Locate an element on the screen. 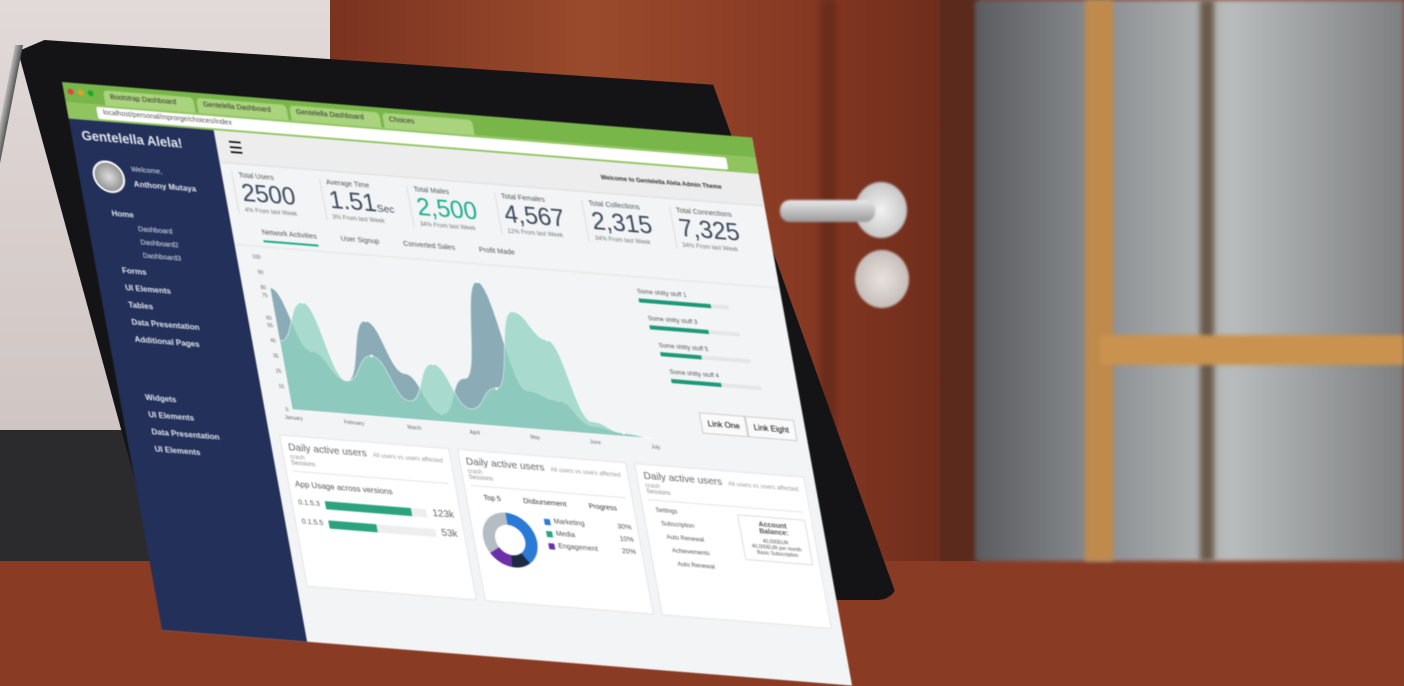  stat-number: 1.51 is located at coordinates (352, 202).